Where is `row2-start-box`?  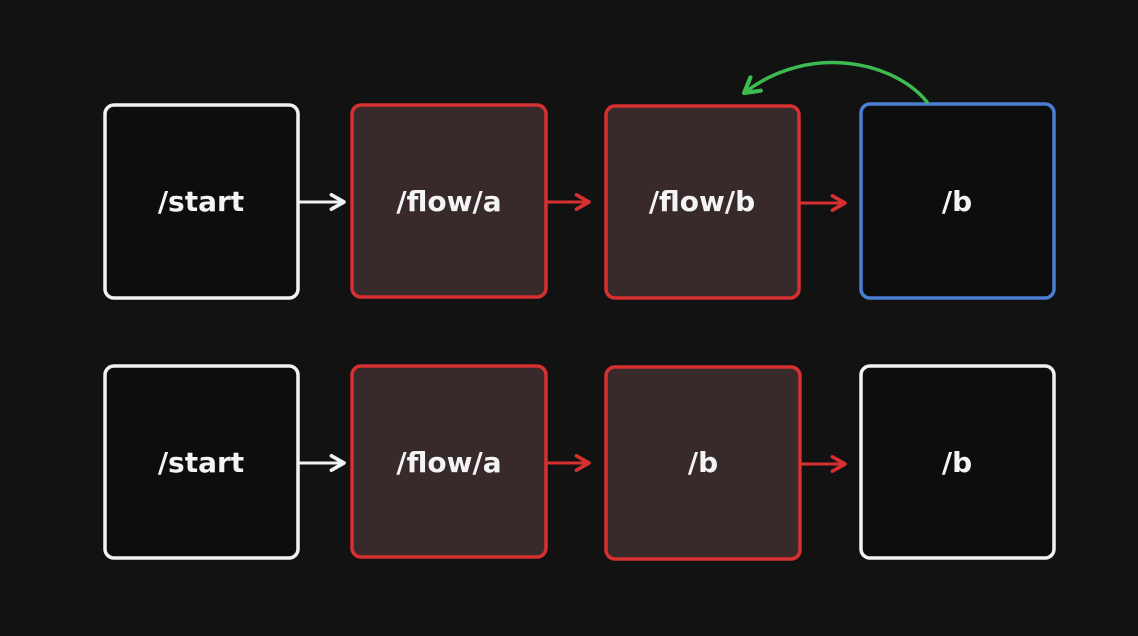 row2-start-box is located at coordinates (201, 462).